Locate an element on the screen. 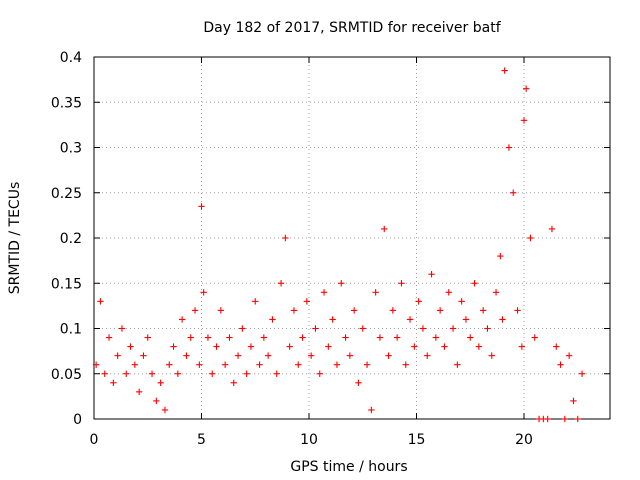 This screenshot has width=640, height=480. x-tick-label: 5 is located at coordinates (201, 440).